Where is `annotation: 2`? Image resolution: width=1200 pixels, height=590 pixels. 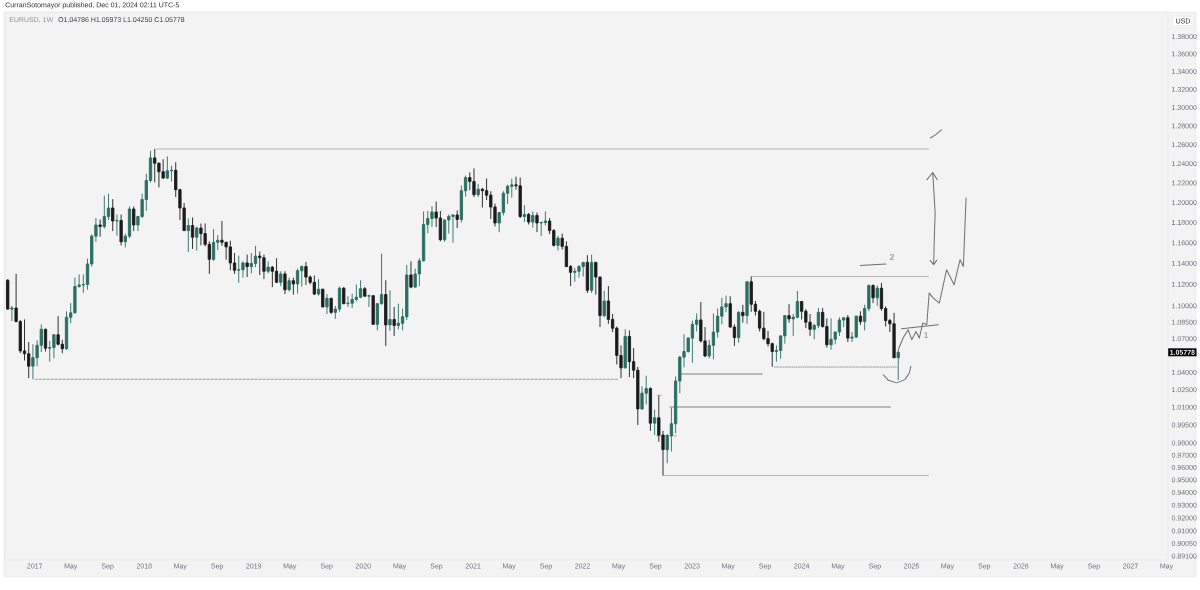 annotation: 2 is located at coordinates (892, 257).